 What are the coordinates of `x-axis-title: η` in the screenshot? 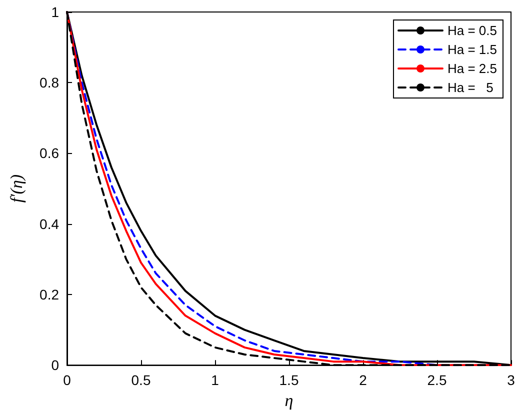 It's located at (289, 400).